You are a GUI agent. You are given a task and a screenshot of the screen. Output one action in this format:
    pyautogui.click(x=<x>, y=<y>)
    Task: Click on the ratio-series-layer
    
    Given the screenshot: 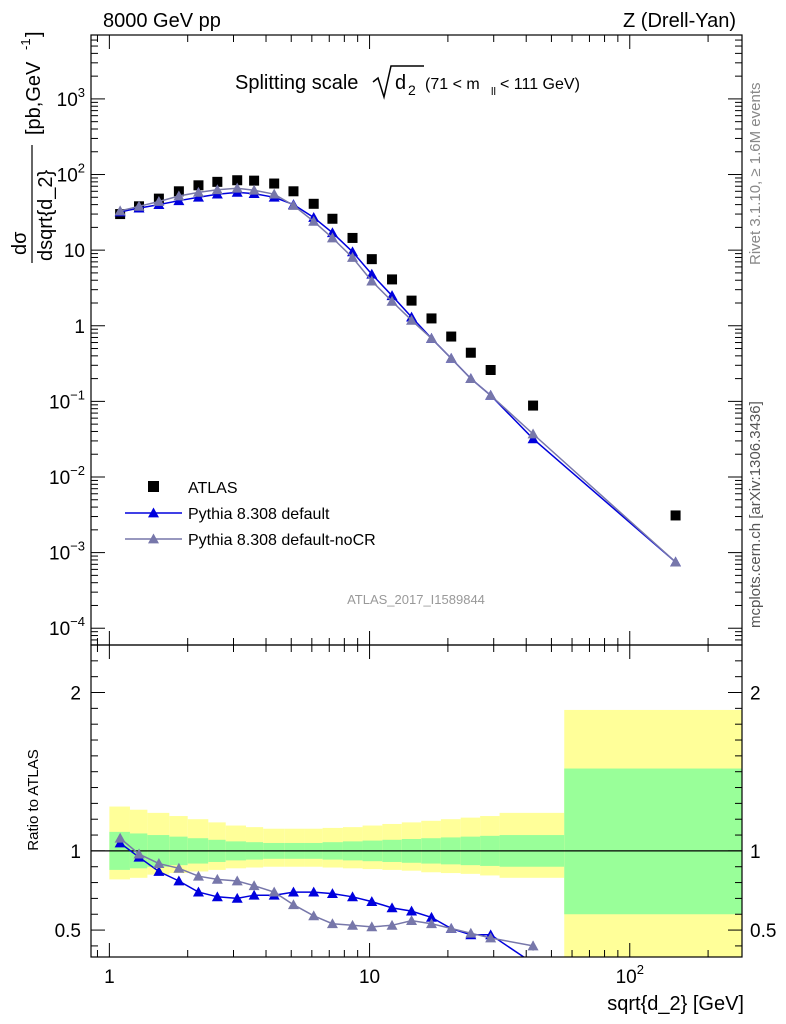 What is the action you would take?
    pyautogui.click(x=326, y=894)
    